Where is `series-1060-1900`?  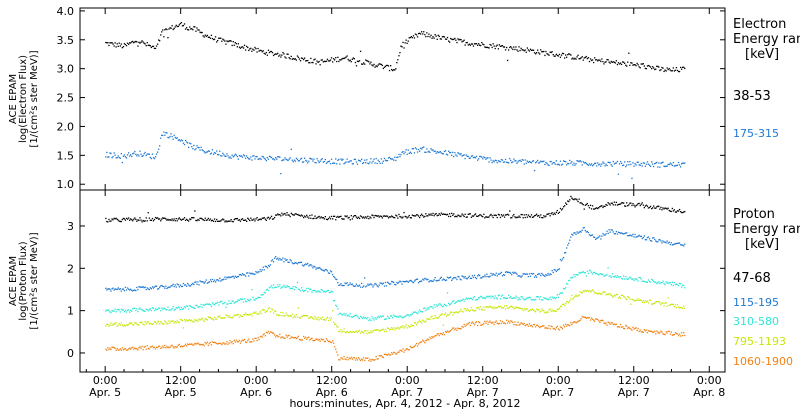 series-1060-1900 is located at coordinates (395, 339).